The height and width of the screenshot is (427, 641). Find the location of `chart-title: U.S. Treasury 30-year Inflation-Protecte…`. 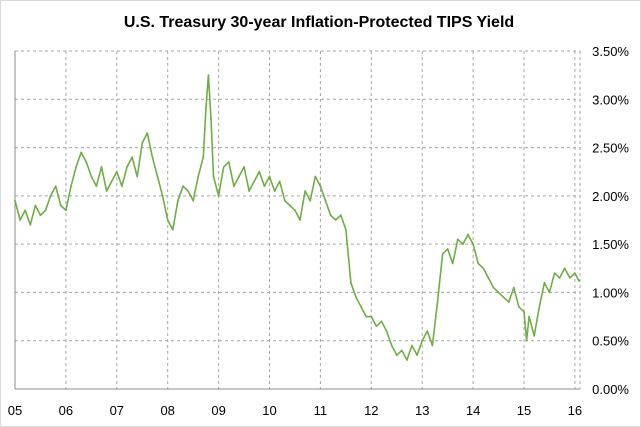

chart-title: U.S. Treasury 30-year Inflation-Protecte… is located at coordinates (319, 22).